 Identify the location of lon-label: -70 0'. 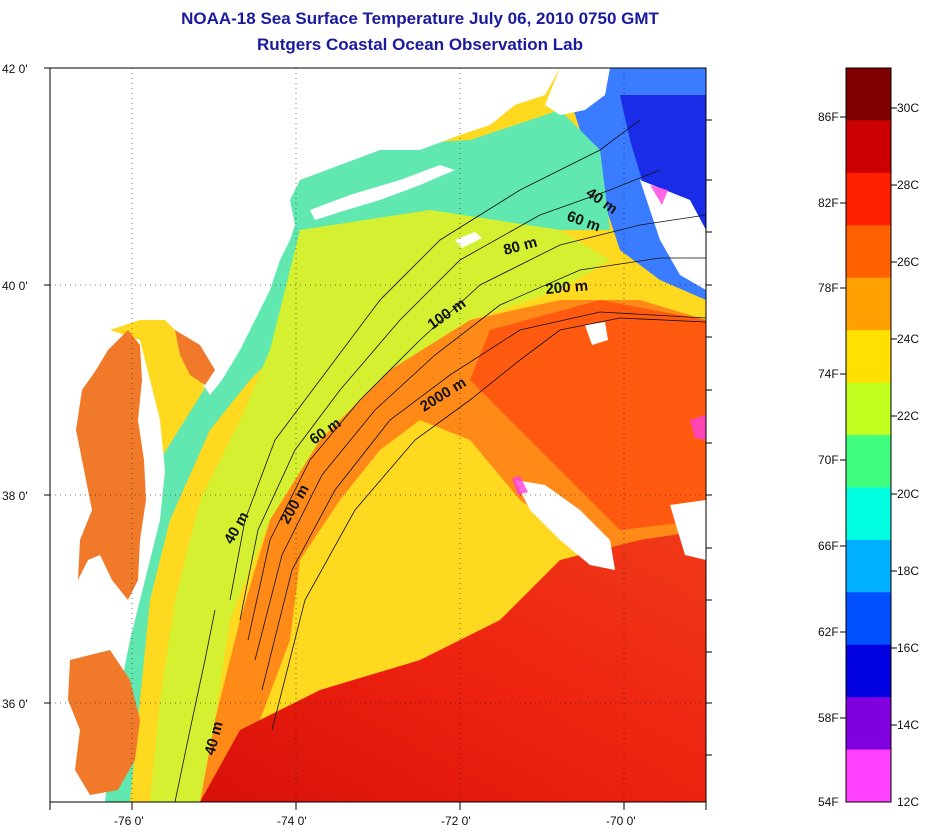
(621, 821).